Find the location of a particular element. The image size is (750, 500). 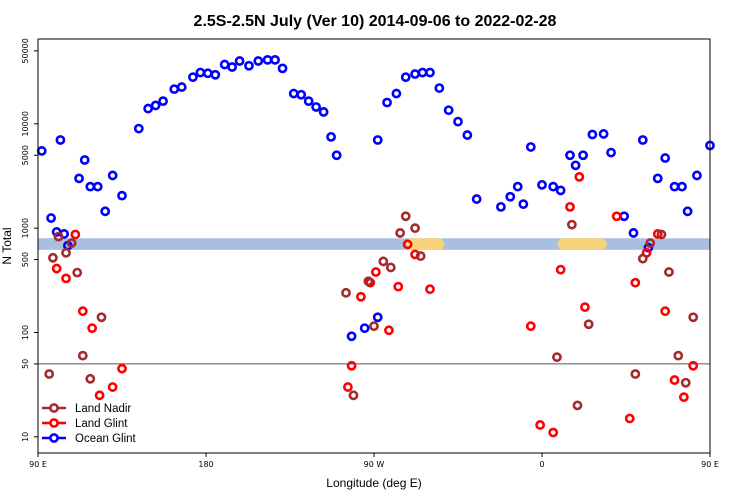

x-axis: 90 E 180 90 W 0 90 E is located at coordinates (374, 461).